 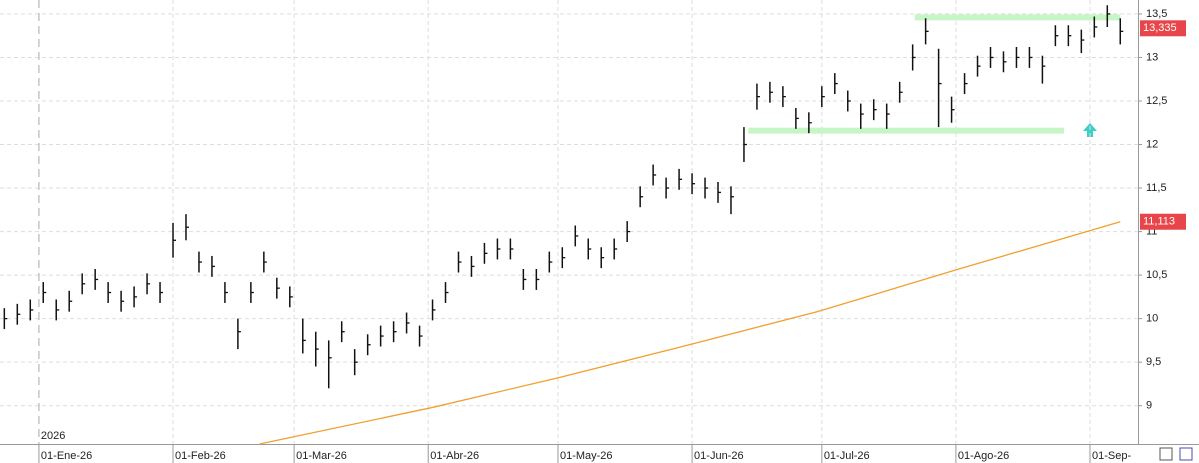 What do you see at coordinates (1149, 406) in the screenshot?
I see `y-tick-label: 9` at bounding box center [1149, 406].